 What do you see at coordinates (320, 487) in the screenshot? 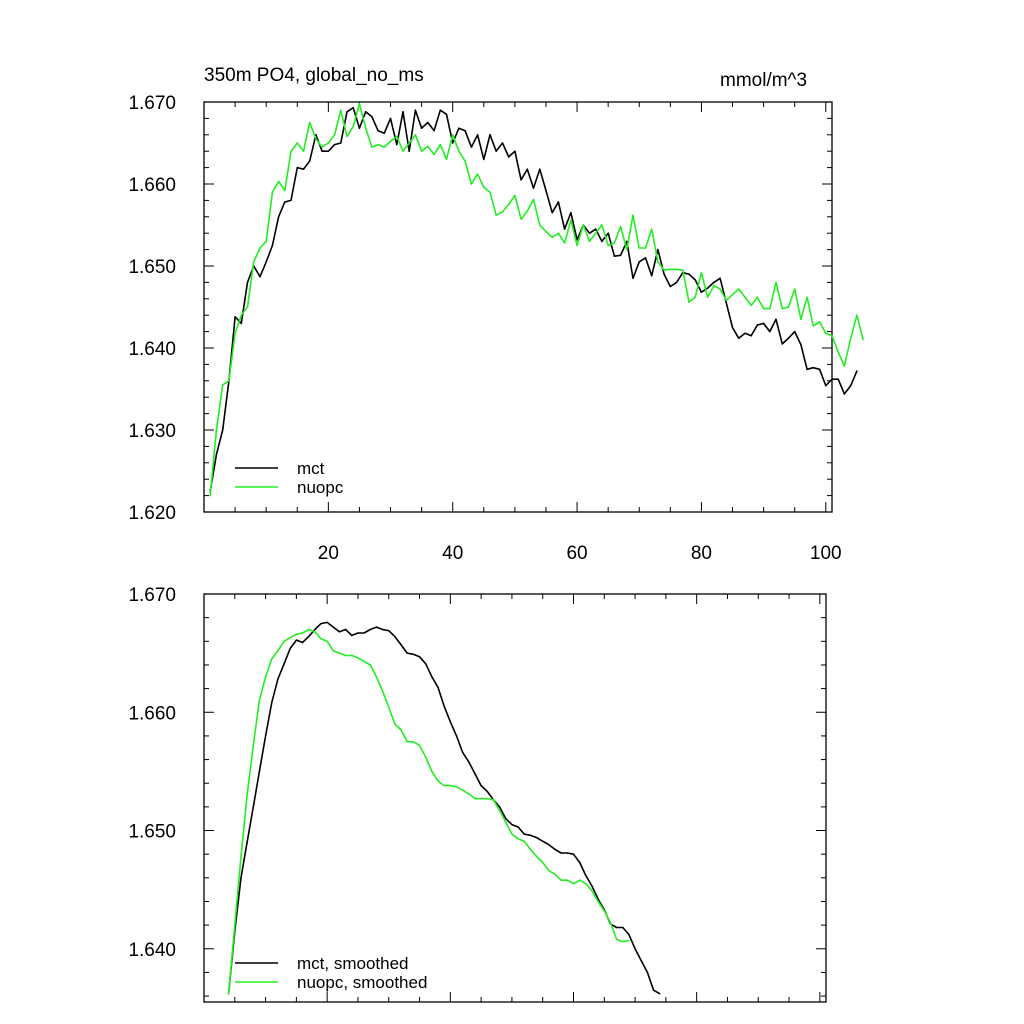
I see `top-legend-label-nuopc: nuopc` at bounding box center [320, 487].